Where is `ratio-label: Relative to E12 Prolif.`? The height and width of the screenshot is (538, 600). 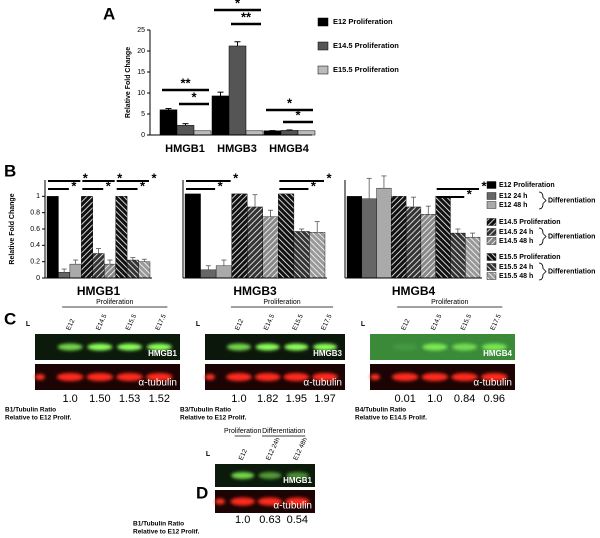 ratio-label: Relative to E12 Prolif. is located at coordinates (38, 418).